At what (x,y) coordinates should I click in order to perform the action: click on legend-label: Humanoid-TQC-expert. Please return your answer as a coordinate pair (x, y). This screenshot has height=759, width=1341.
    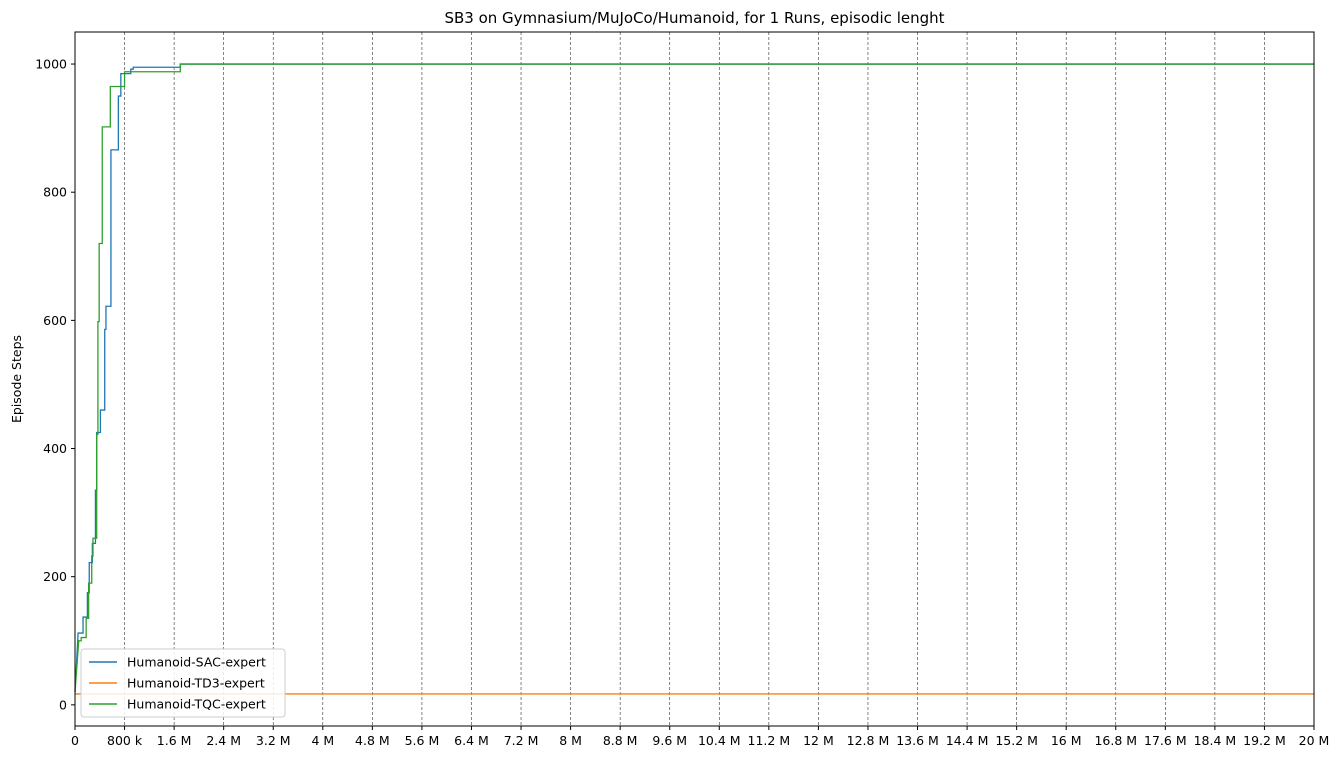
    Looking at the image, I should click on (196, 704).